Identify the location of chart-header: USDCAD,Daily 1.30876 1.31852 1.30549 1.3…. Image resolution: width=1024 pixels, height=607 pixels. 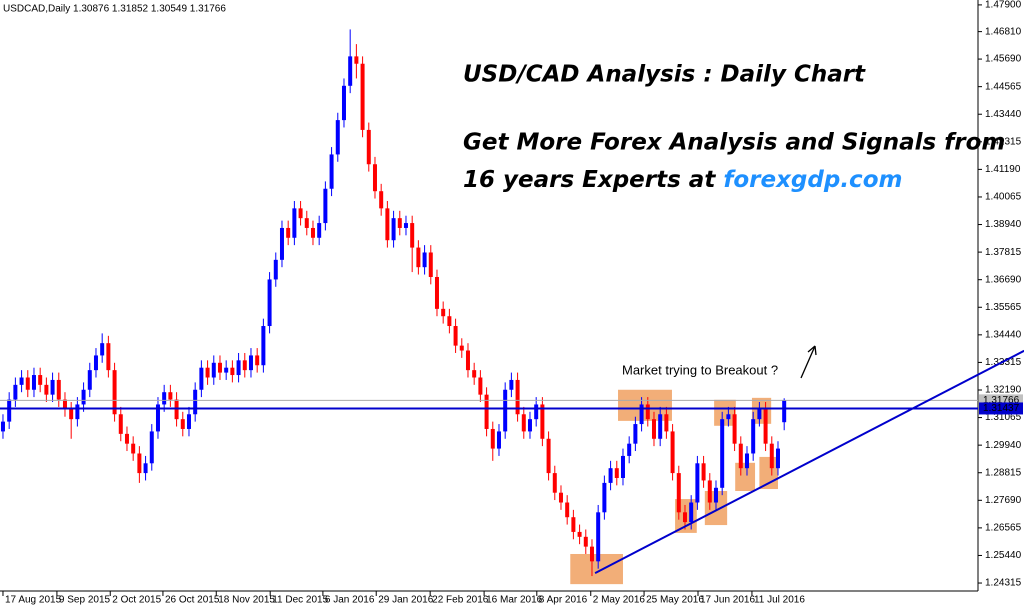
(114, 9).